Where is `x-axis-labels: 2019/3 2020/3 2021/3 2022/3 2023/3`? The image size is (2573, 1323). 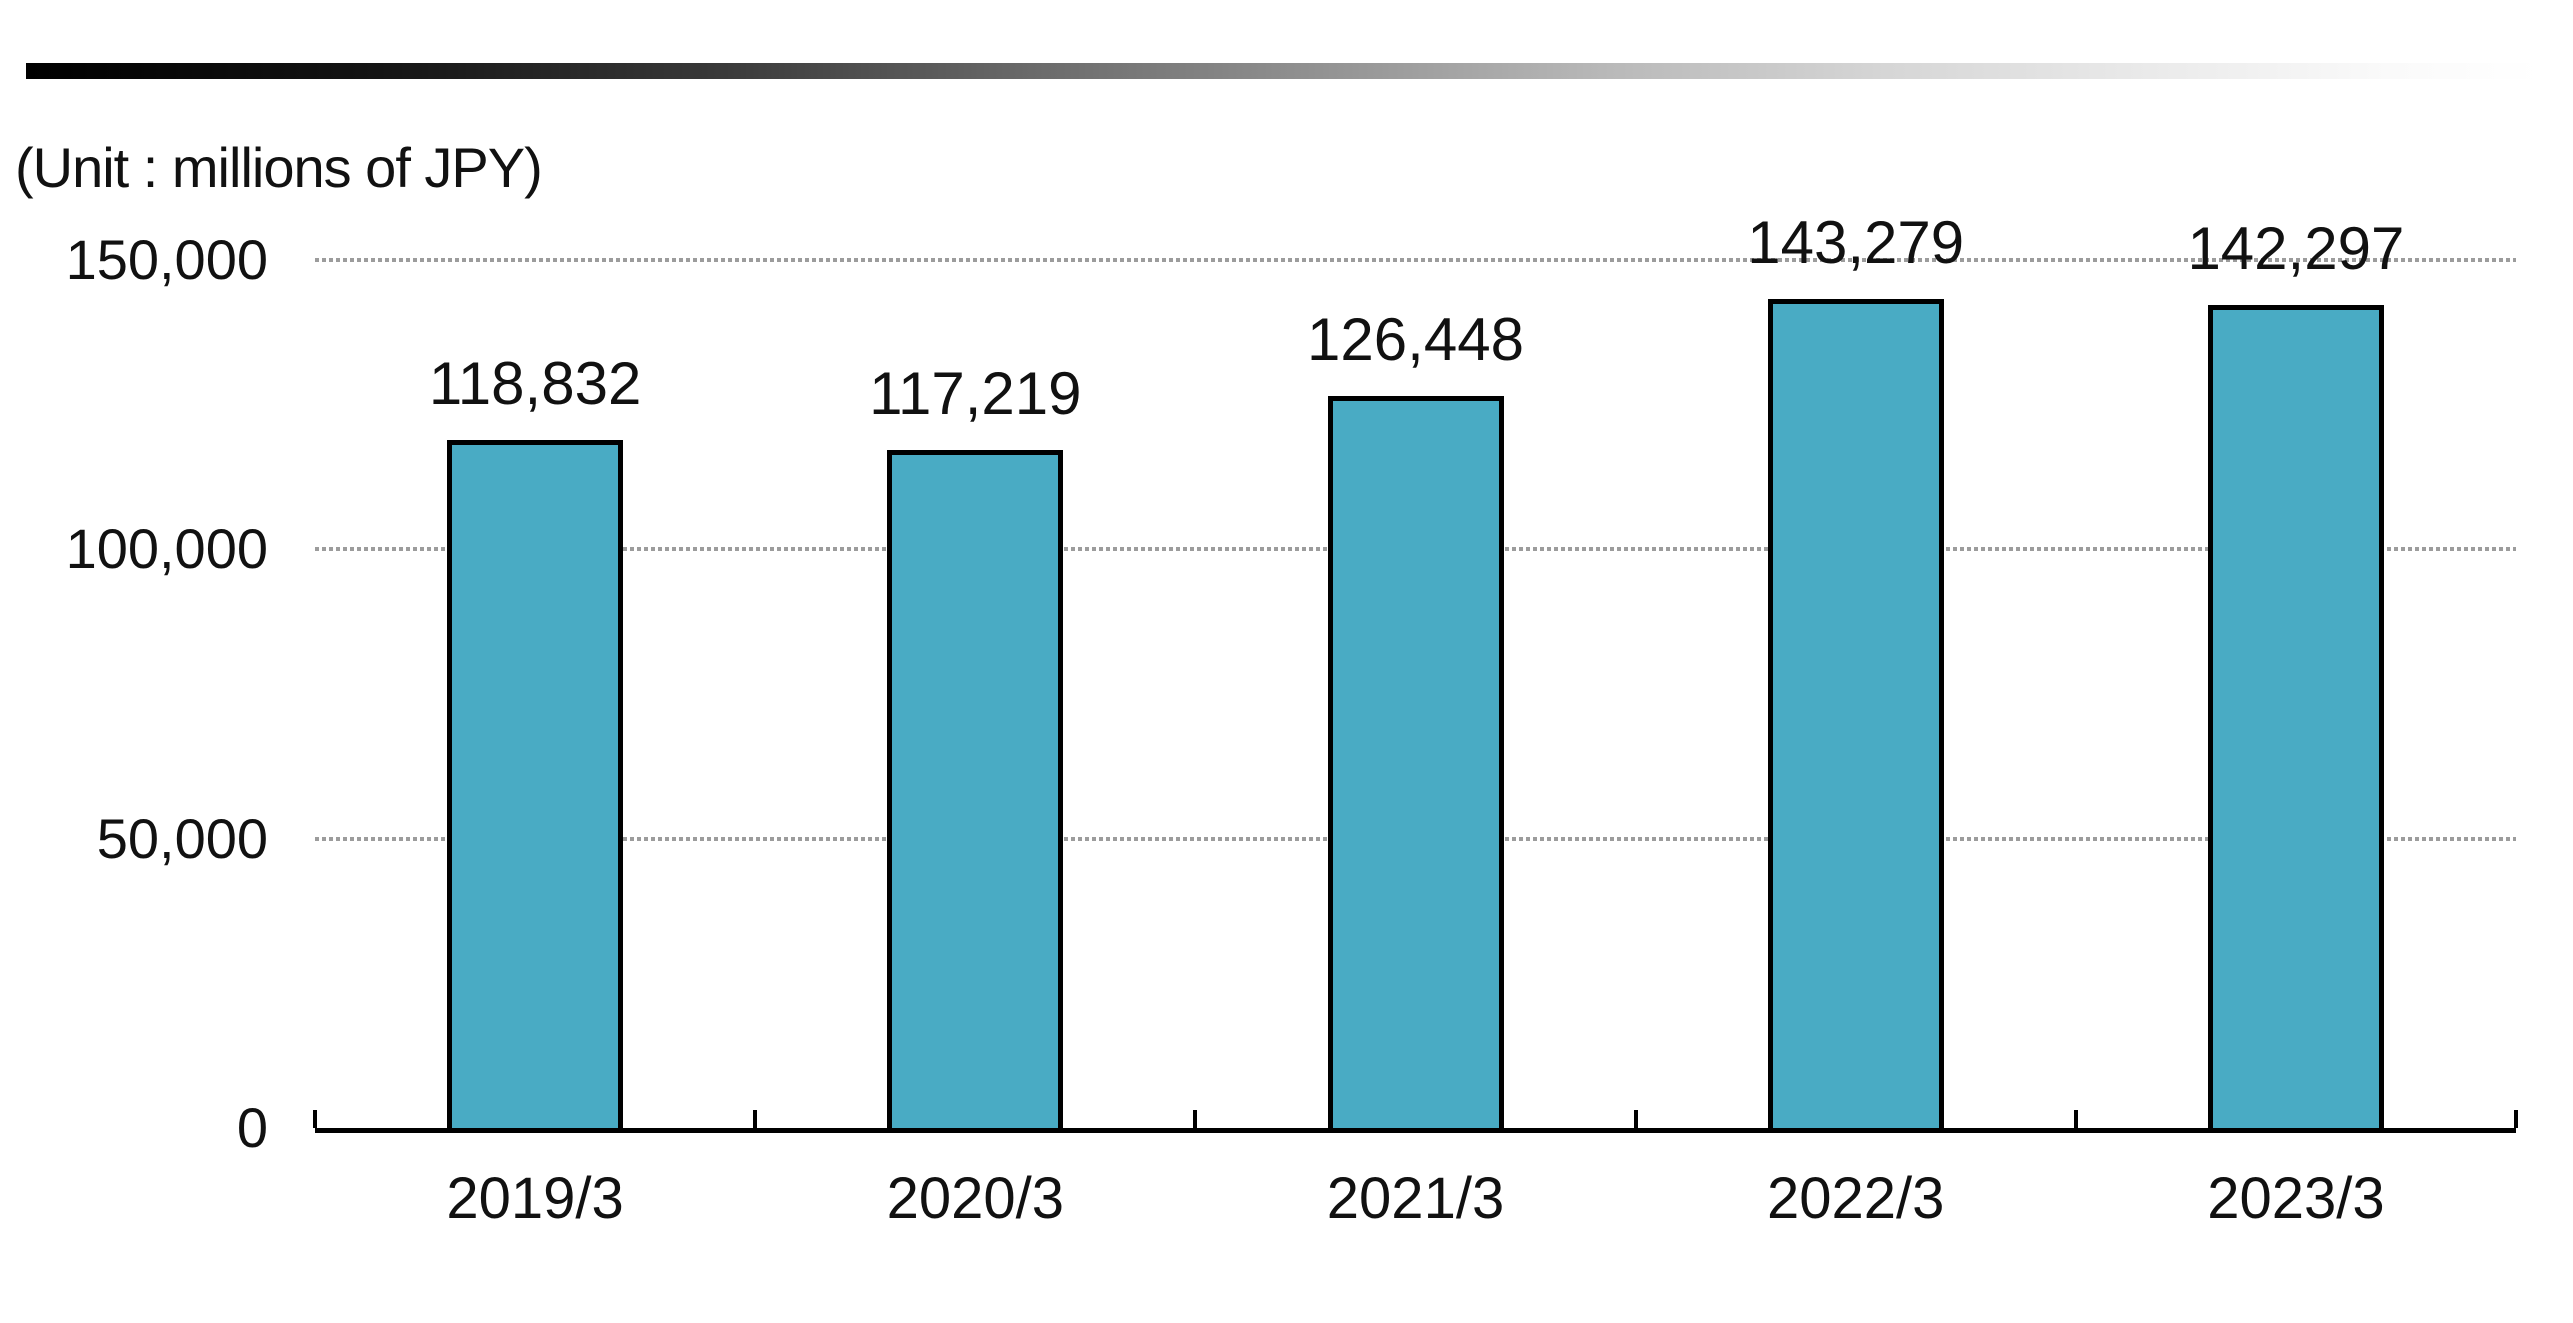 x-axis-labels: 2019/3 2020/3 2021/3 2022/3 2023/3 is located at coordinates (1415, 1209).